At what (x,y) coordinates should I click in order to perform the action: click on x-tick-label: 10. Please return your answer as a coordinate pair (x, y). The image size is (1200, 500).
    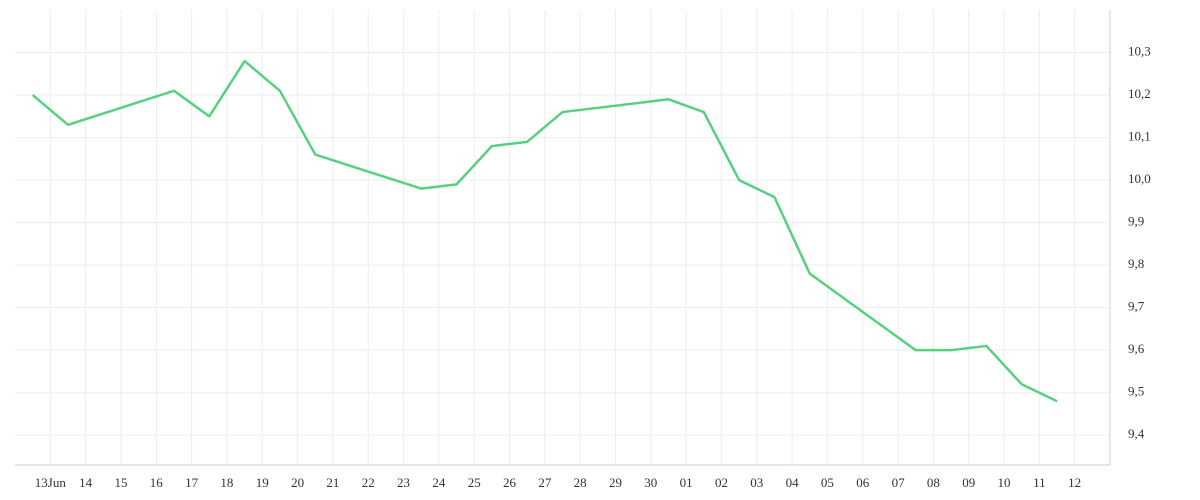
    Looking at the image, I should click on (1004, 482).